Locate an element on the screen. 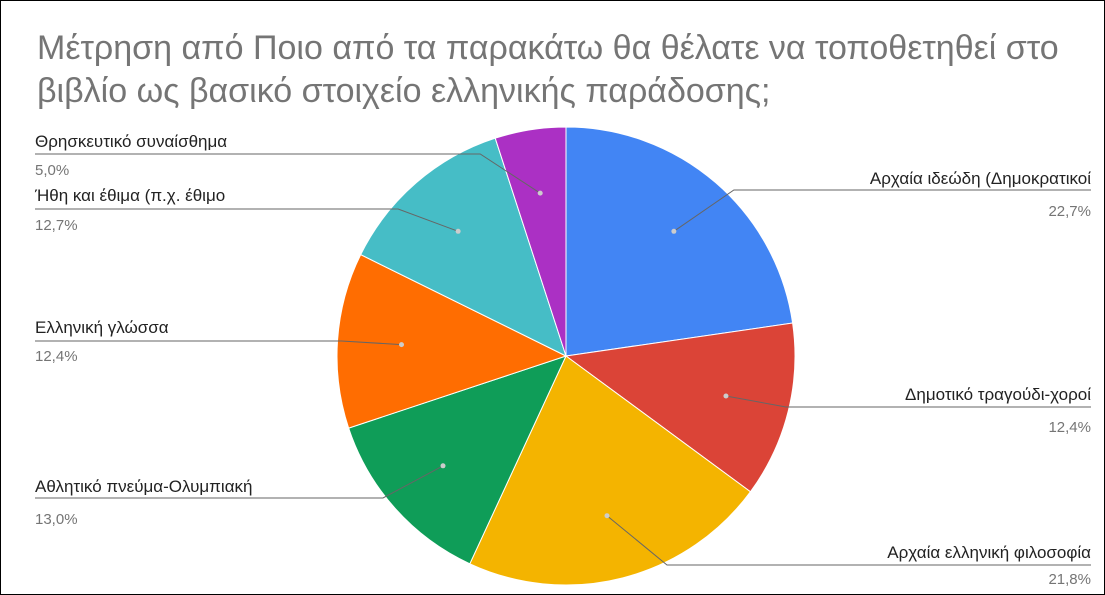  slice-percent-label: 13,0% is located at coordinates (56, 519).